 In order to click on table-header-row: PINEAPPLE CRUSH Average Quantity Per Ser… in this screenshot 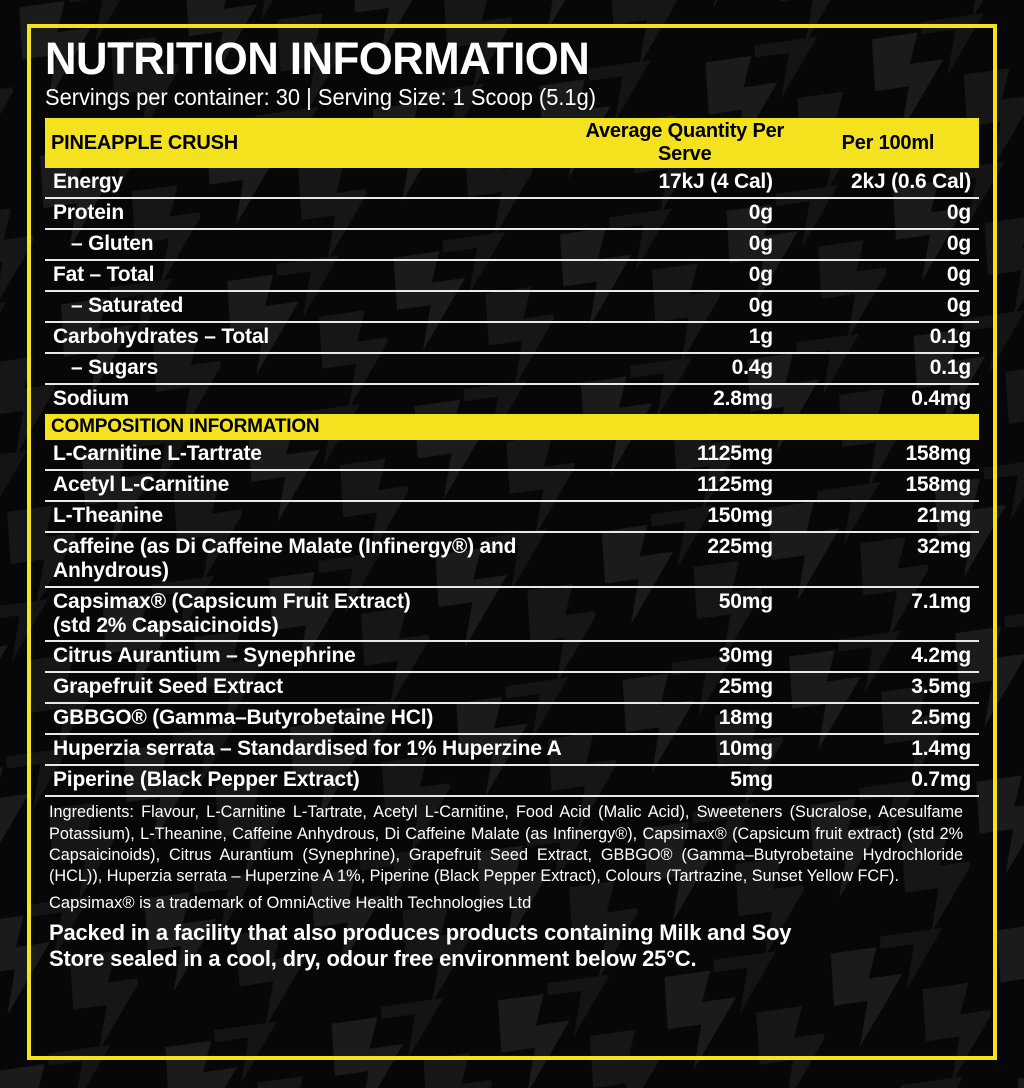, I will do `click(512, 143)`.